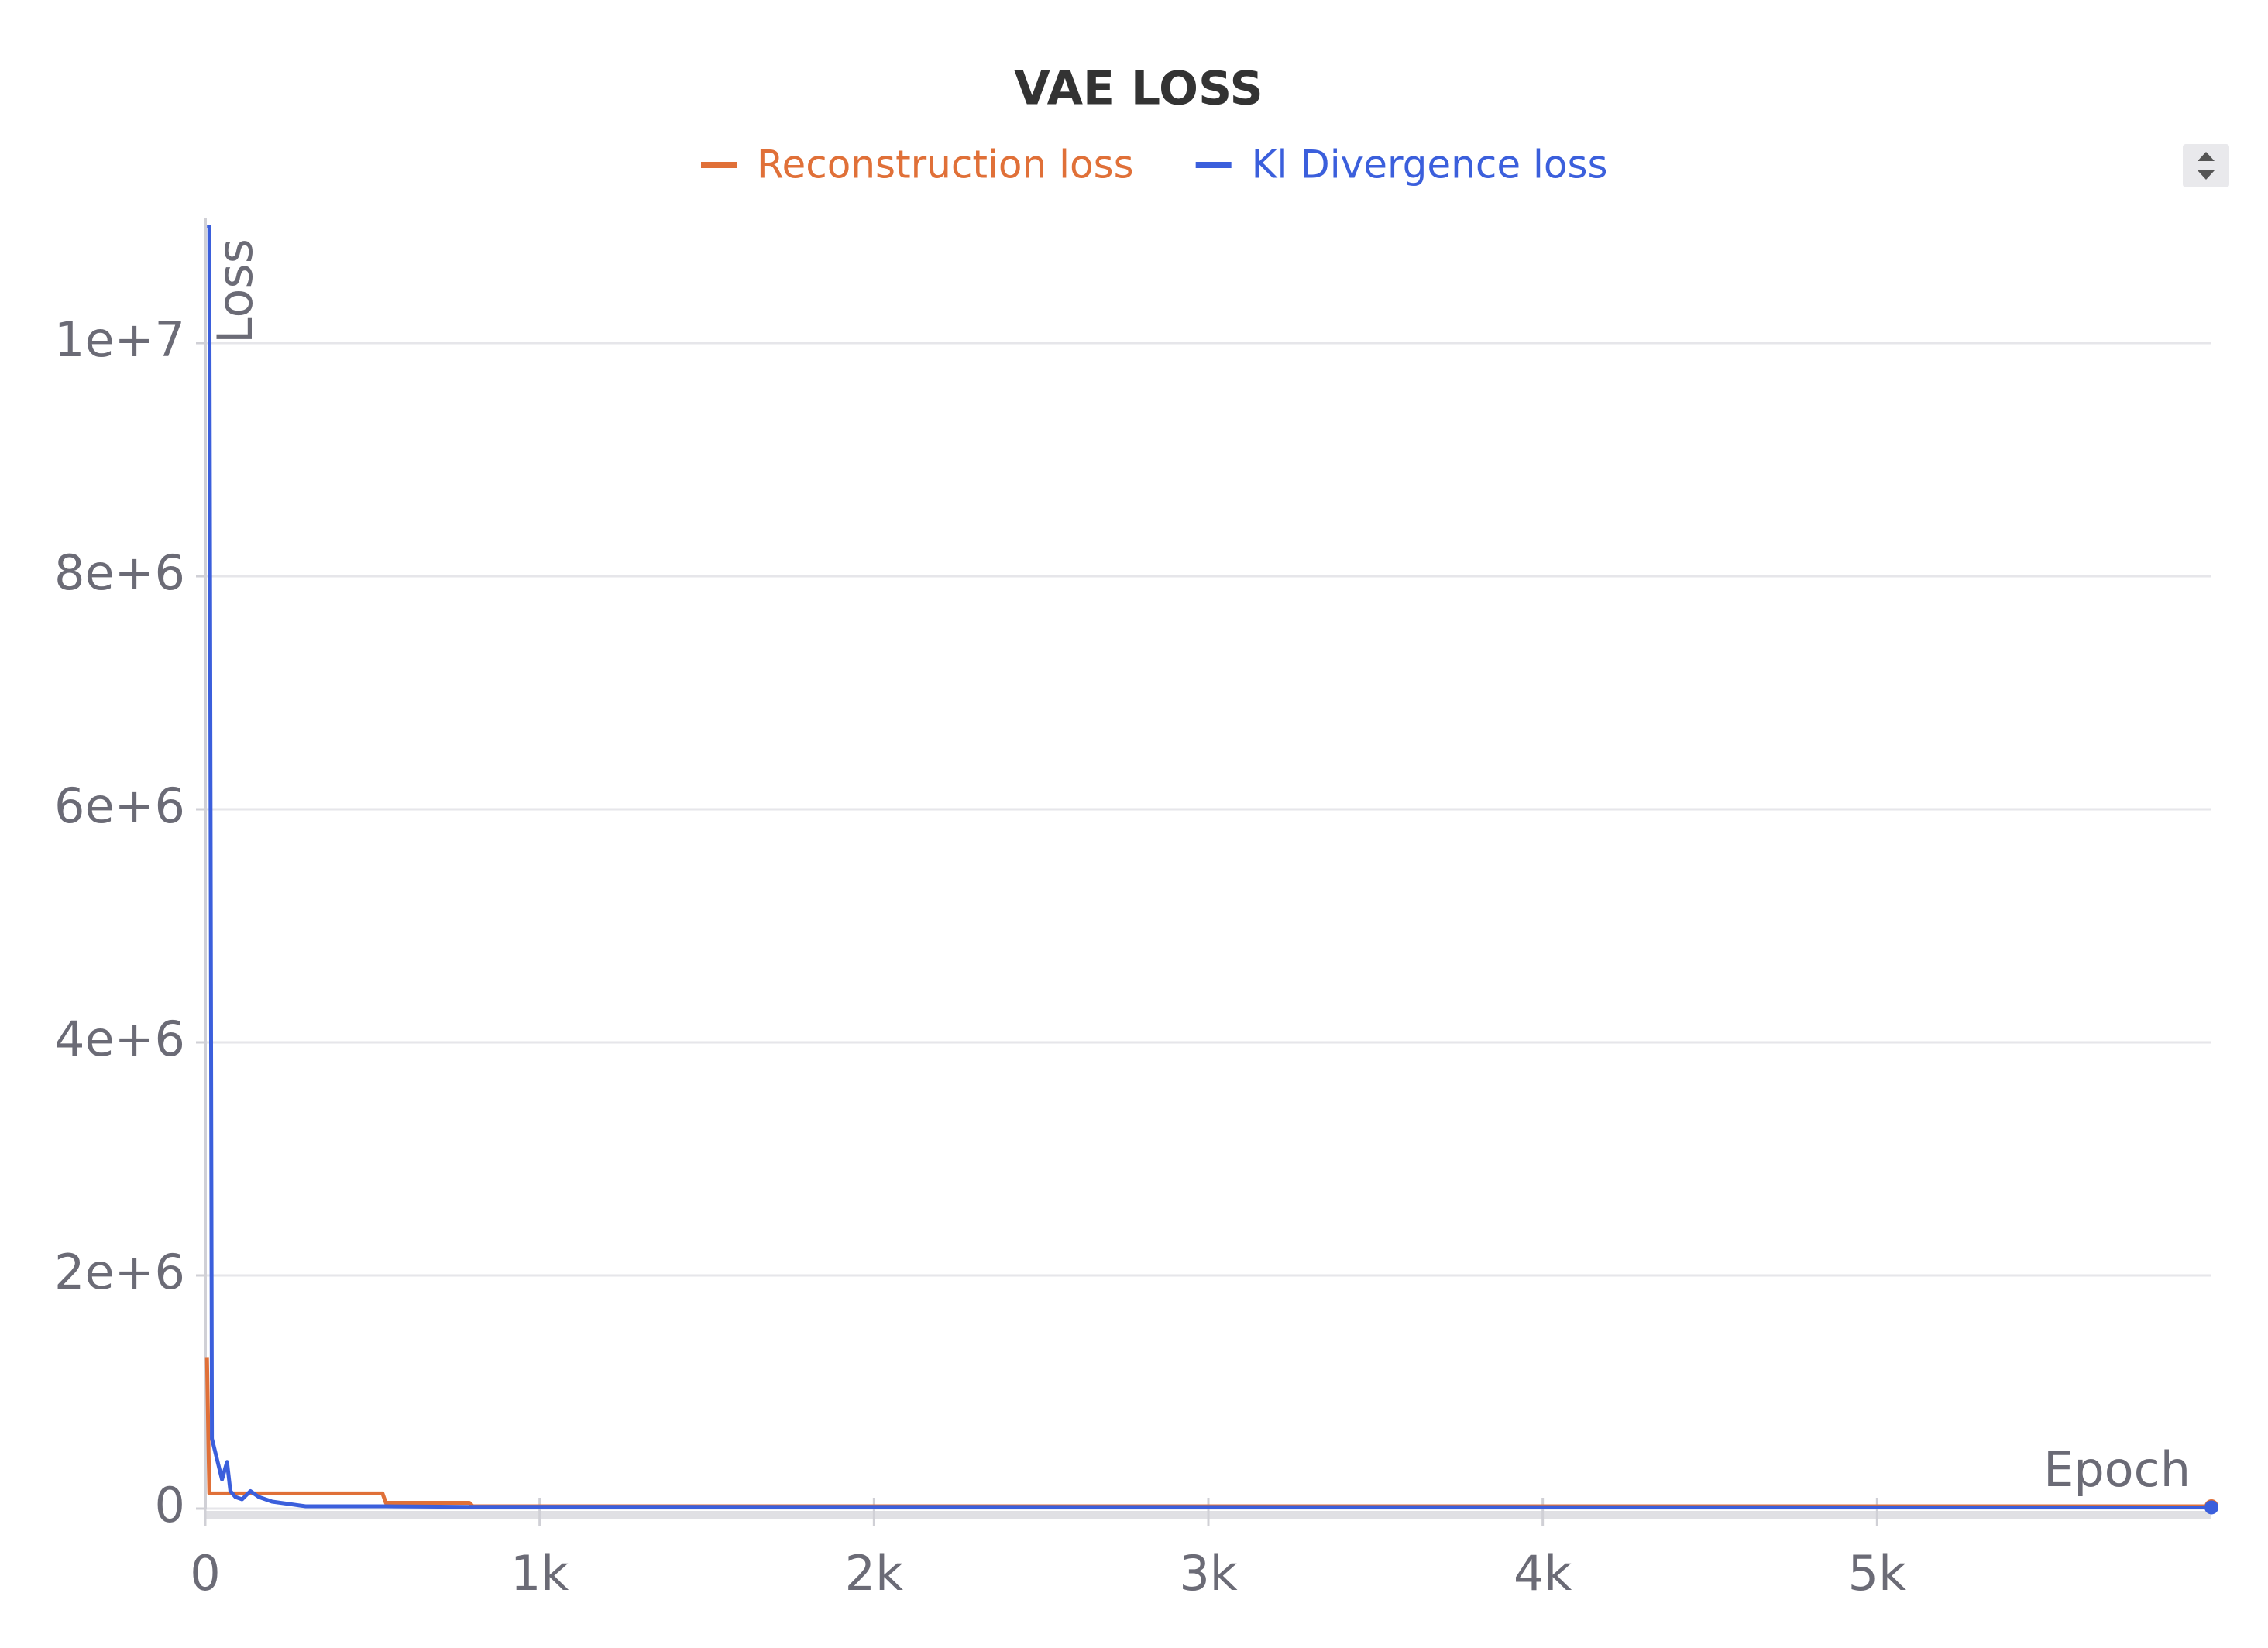 The height and width of the screenshot is (1648, 2268). I want to click on x-tick-label: 3k, so click(1208, 1574).